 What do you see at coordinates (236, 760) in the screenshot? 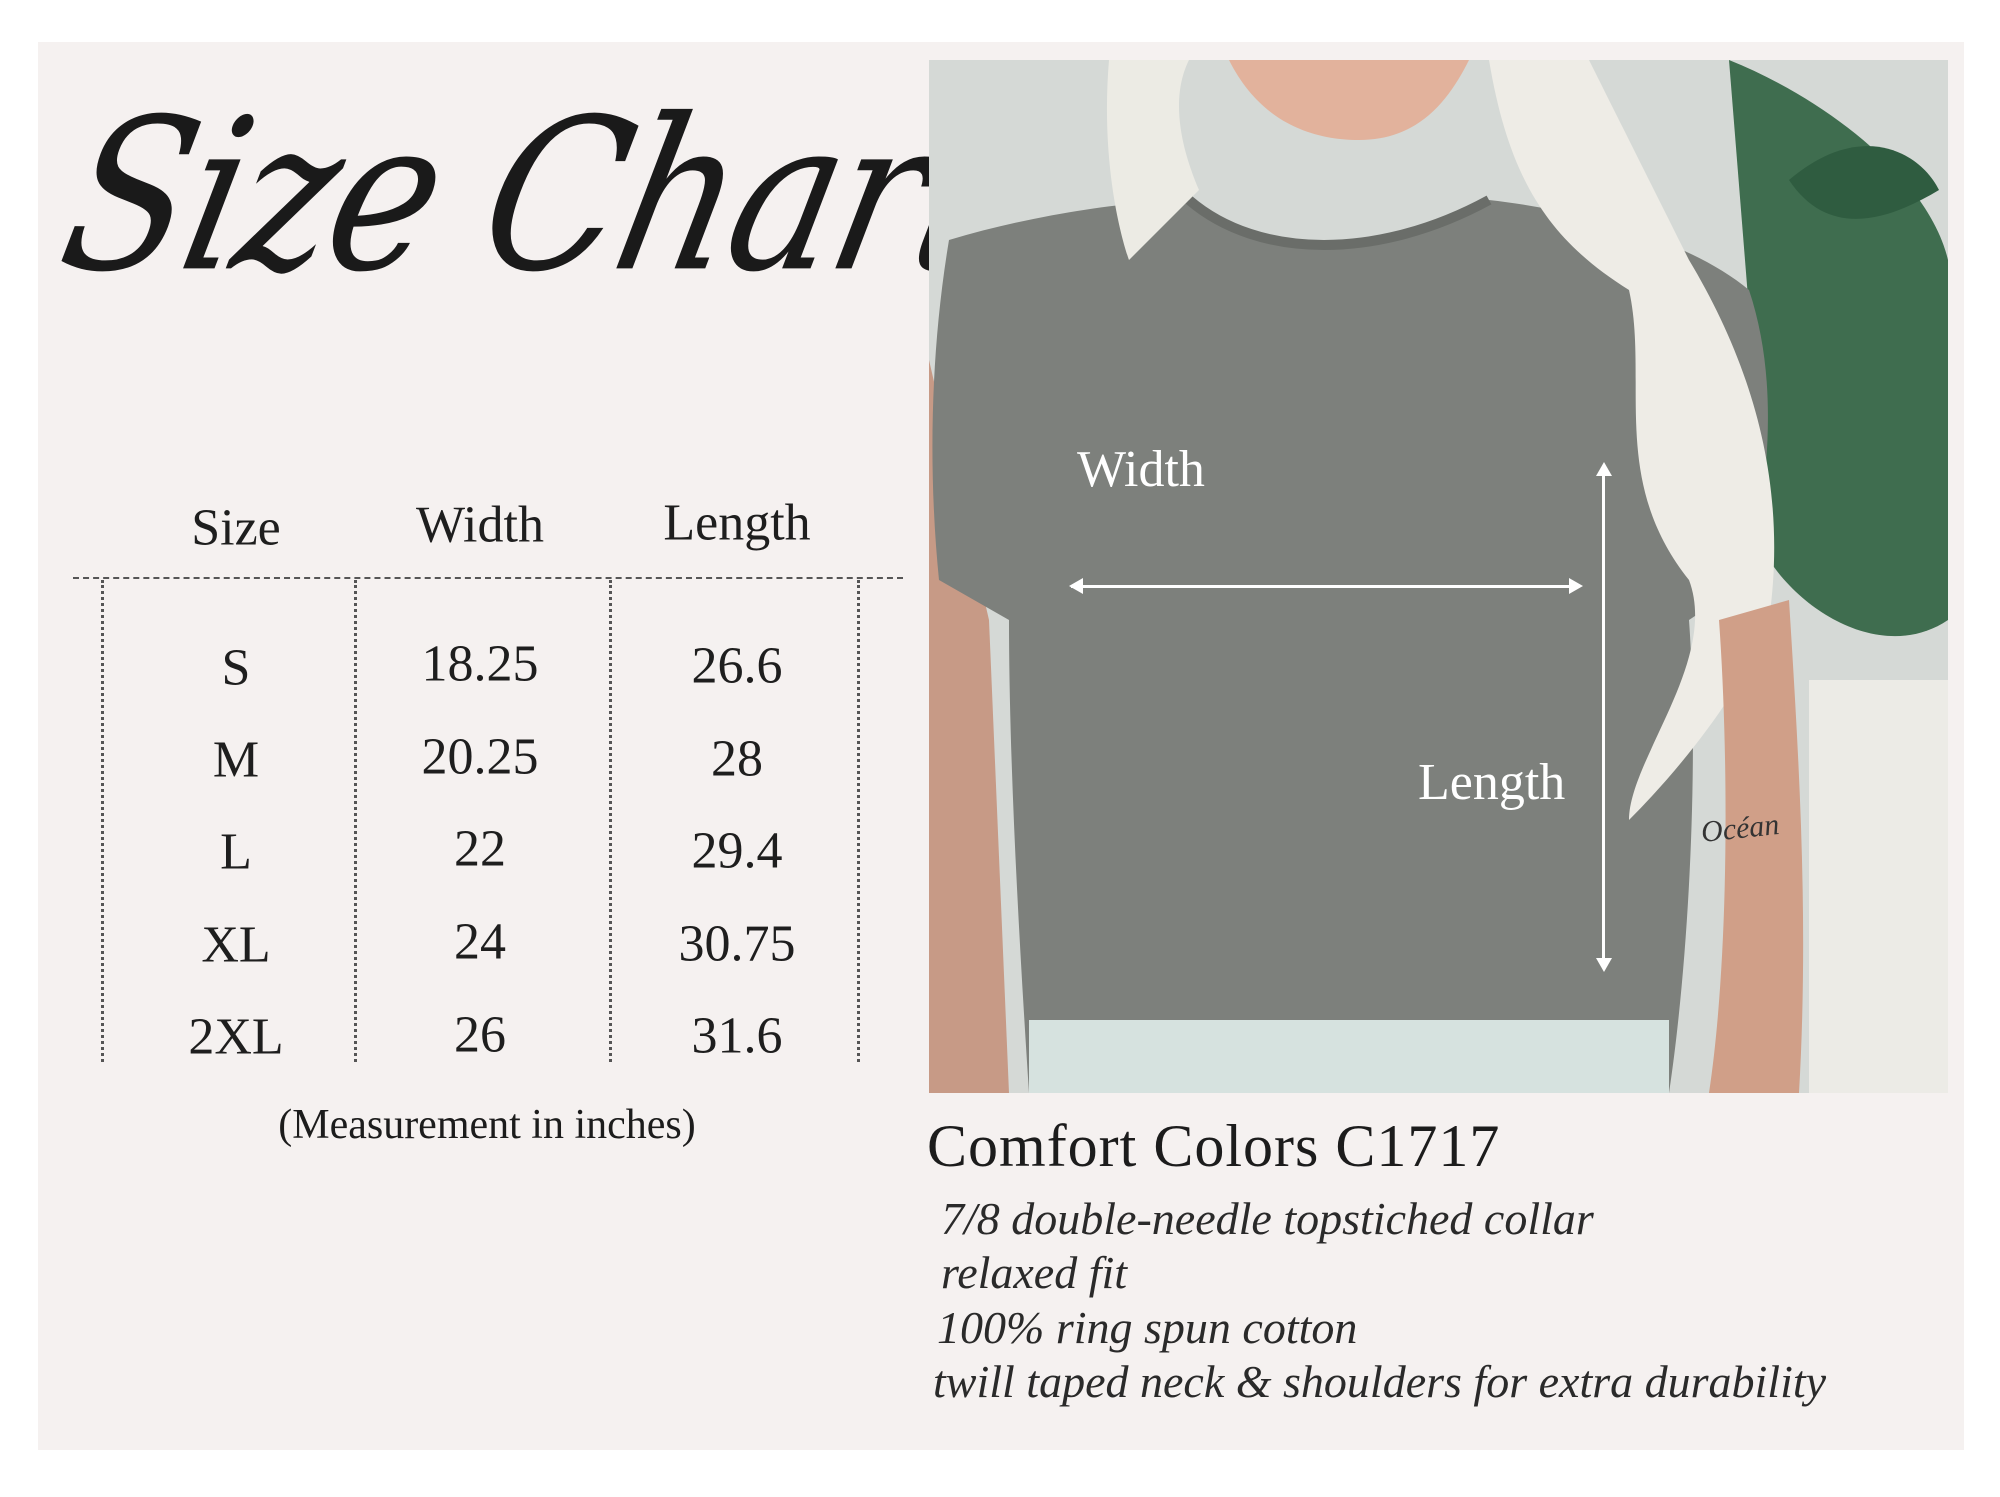
I see `cell-size: M` at bounding box center [236, 760].